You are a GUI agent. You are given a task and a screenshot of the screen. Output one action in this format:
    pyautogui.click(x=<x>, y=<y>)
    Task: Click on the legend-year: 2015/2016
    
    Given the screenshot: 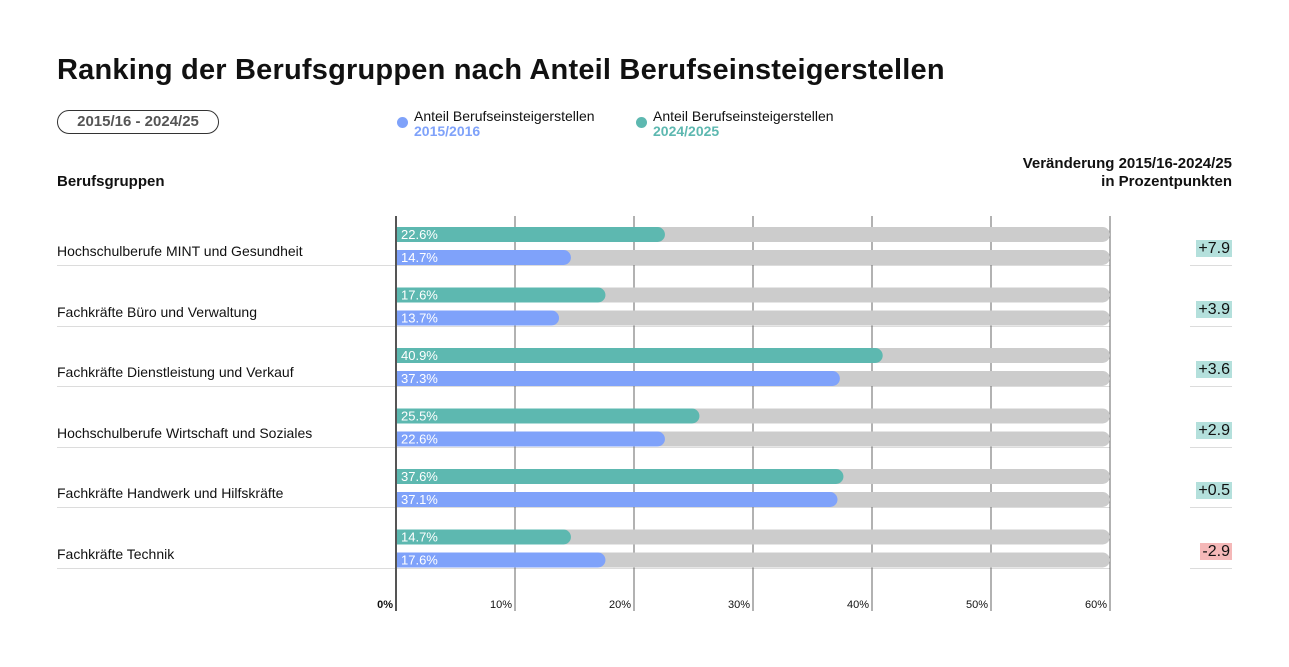 What is the action you would take?
    pyautogui.click(x=447, y=131)
    